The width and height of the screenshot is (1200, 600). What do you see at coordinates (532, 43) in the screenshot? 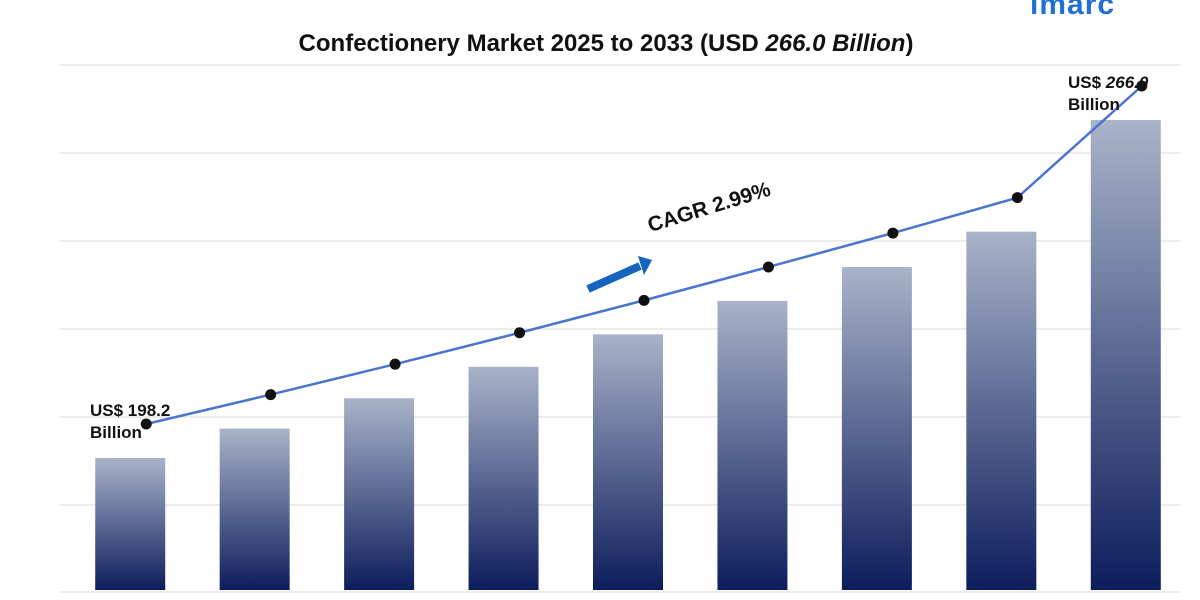
I see `title-prefix: Confectionery Market 2025 to 2033 (USD` at bounding box center [532, 43].